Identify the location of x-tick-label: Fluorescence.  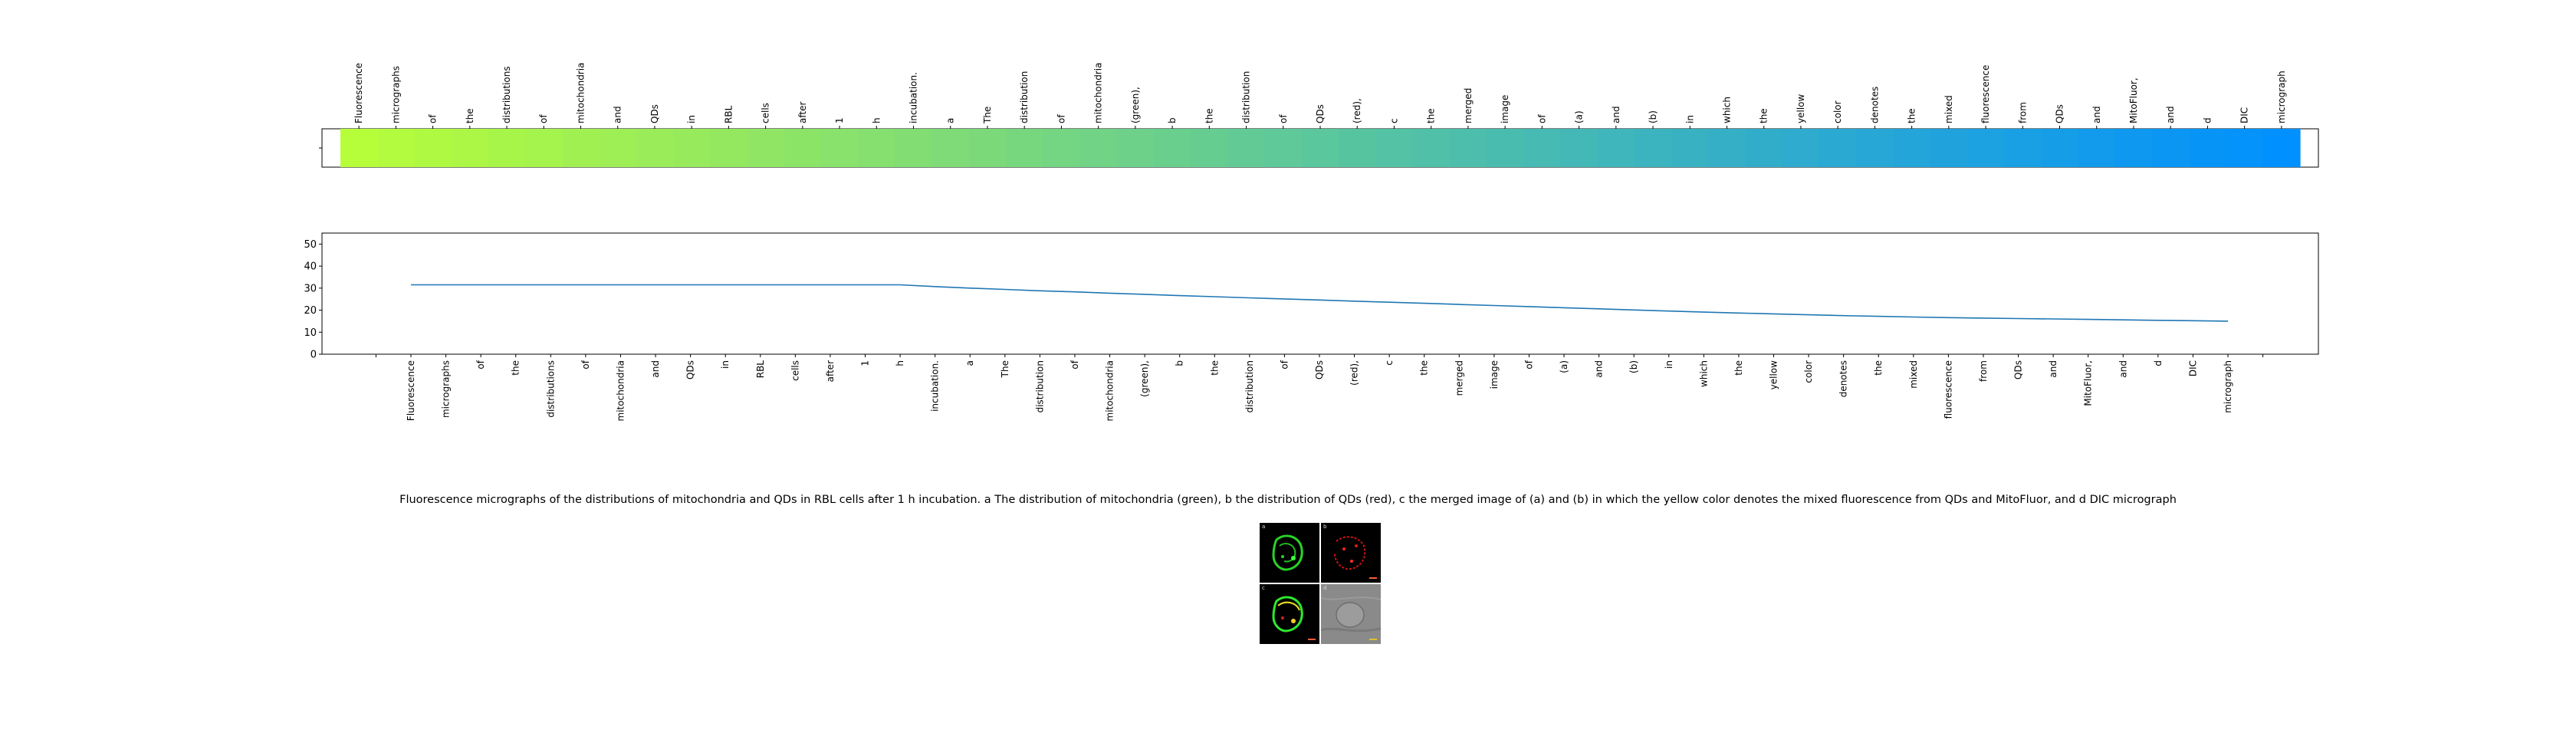
(411, 390).